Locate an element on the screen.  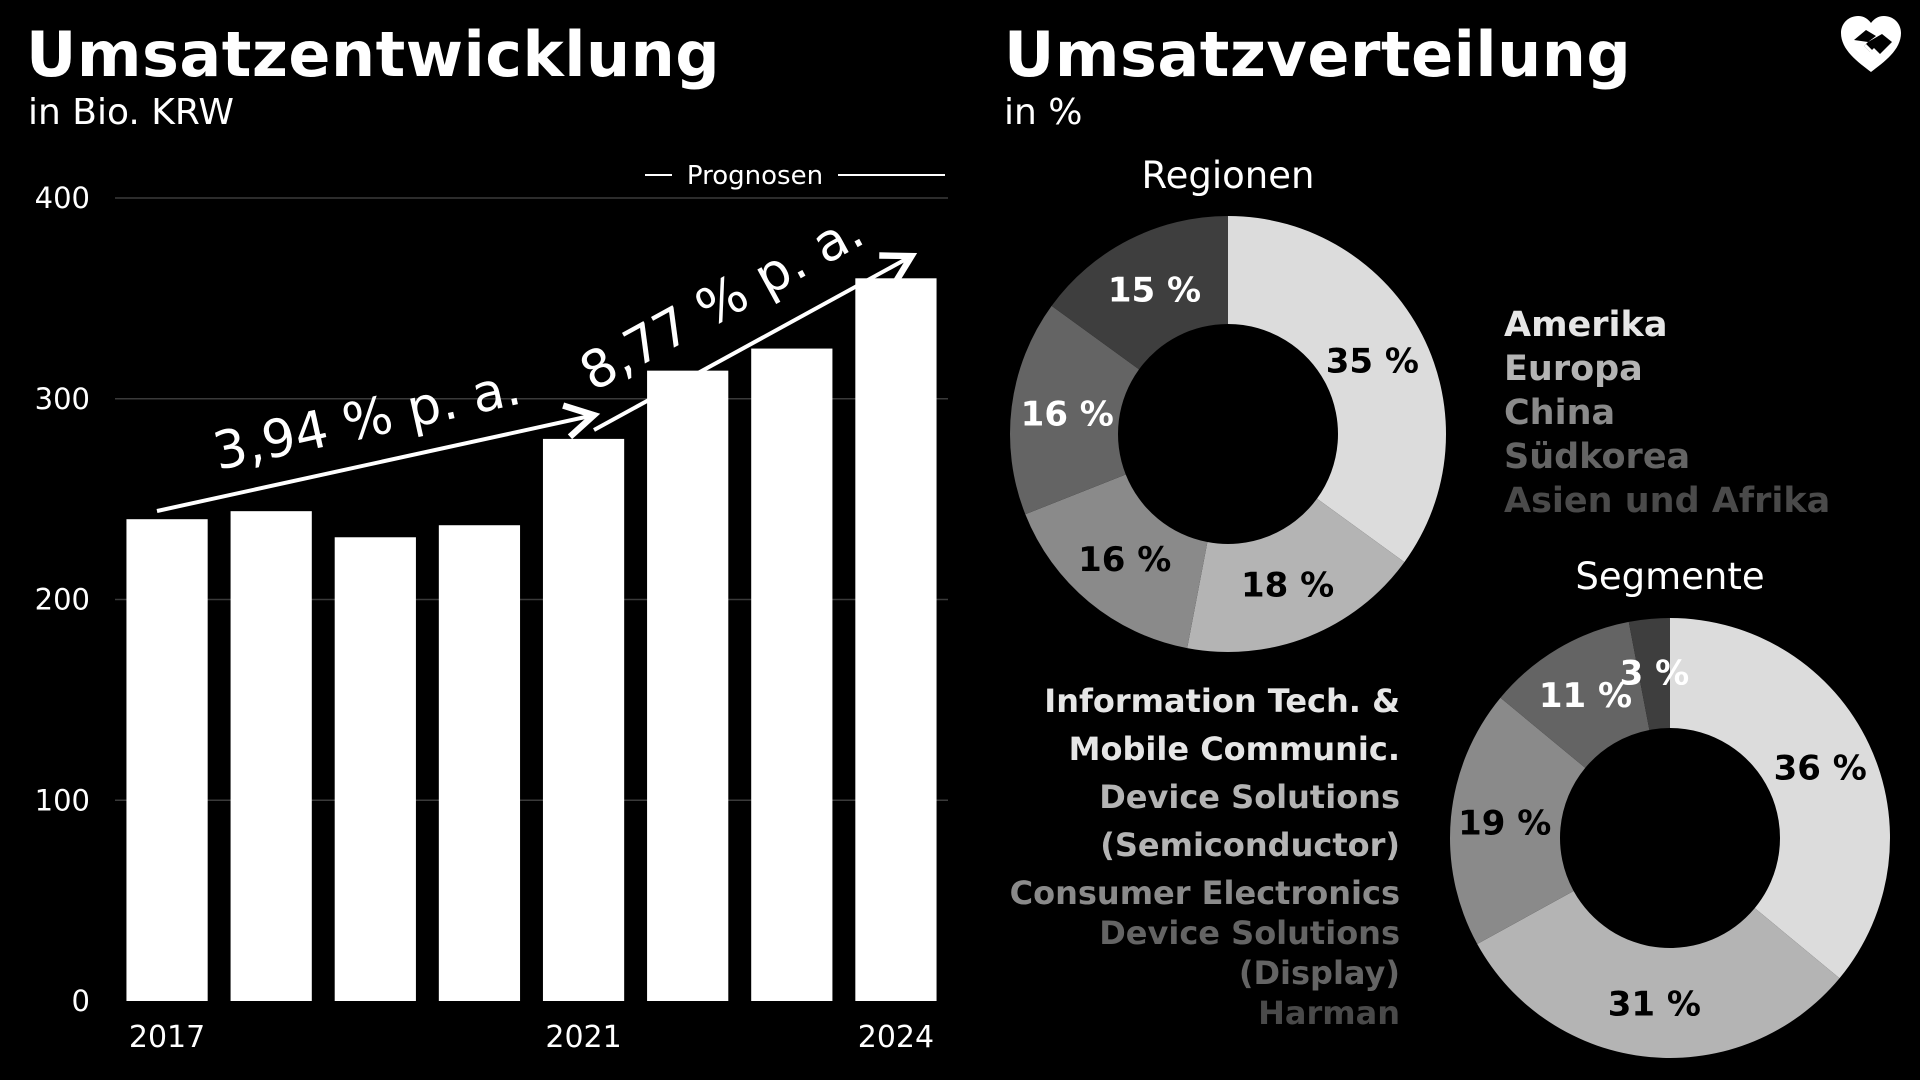
slice-label: 35 % is located at coordinates (1372, 361).